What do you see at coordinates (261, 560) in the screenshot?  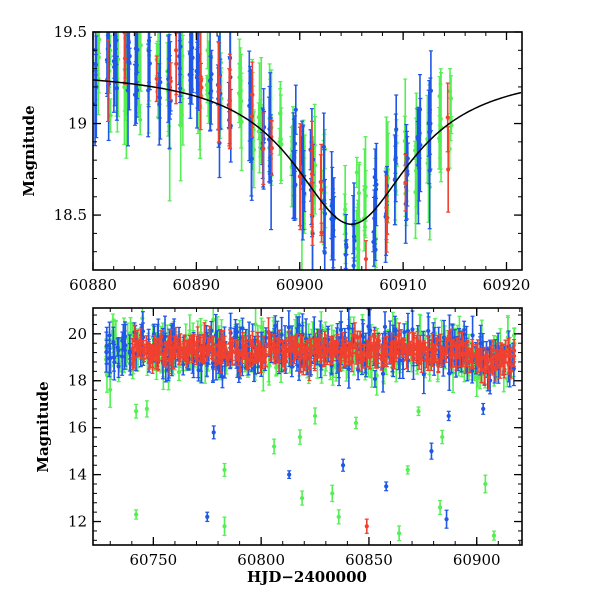 I see `bottom-x-tick-label: 60800` at bounding box center [261, 560].